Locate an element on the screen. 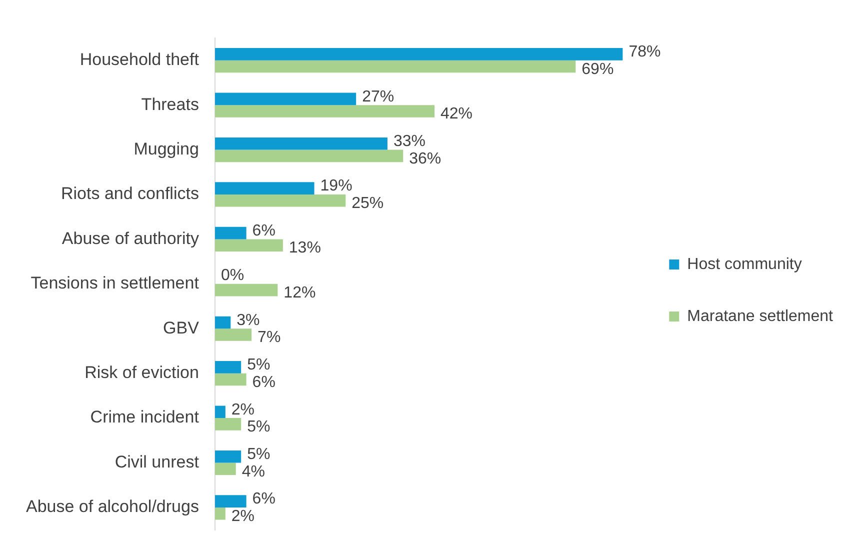 Image resolution: width=851 pixels, height=556 pixels. y-tick-label: Abuse of authority is located at coordinates (131, 238).